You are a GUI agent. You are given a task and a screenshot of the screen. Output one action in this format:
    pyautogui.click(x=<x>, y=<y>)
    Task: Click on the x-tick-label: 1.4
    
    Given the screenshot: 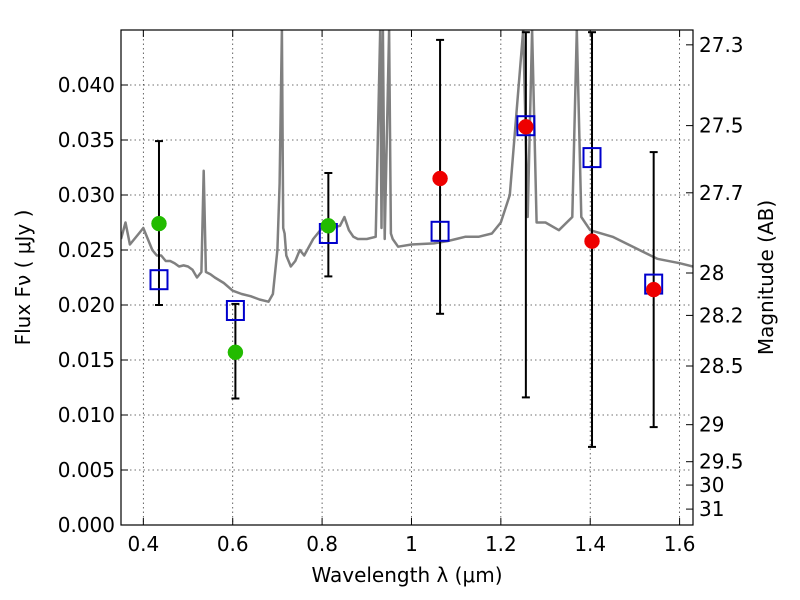 What is the action you would take?
    pyautogui.click(x=590, y=544)
    